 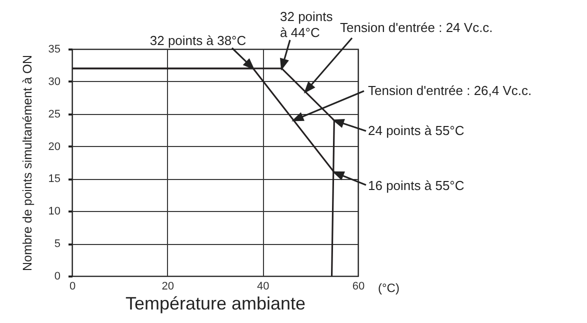 What do you see at coordinates (57, 276) in the screenshot?
I see `y-tick-label: 0` at bounding box center [57, 276].